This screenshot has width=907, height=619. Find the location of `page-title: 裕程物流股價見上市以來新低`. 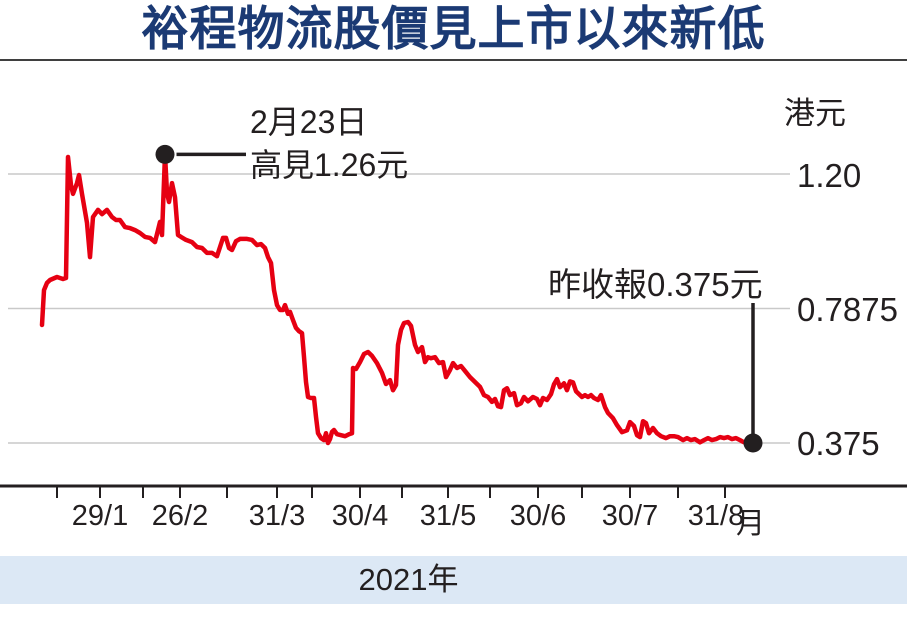

page-title: 裕程物流股價見上市以來新低 is located at coordinates (453, 28).